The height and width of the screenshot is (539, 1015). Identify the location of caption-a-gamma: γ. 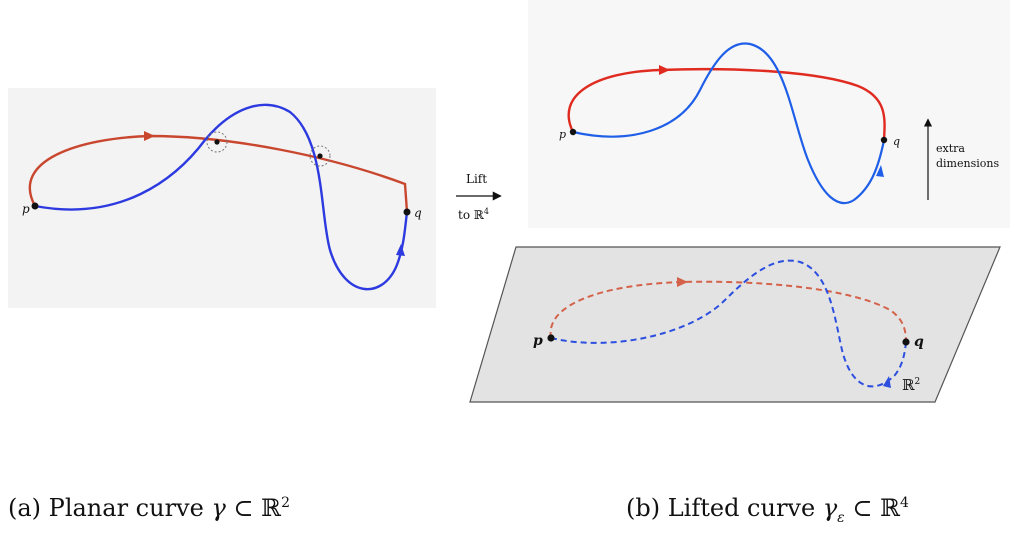
(218, 508).